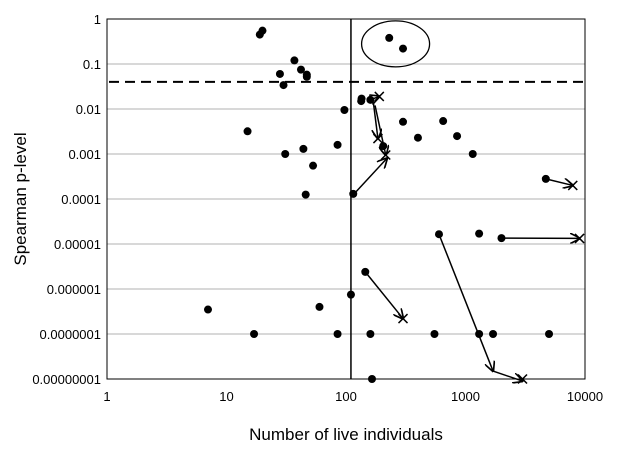 The height and width of the screenshot is (451, 619). Describe the element at coordinates (70, 334) in the screenshot. I see `y-tick-label: 0.0000001` at that location.